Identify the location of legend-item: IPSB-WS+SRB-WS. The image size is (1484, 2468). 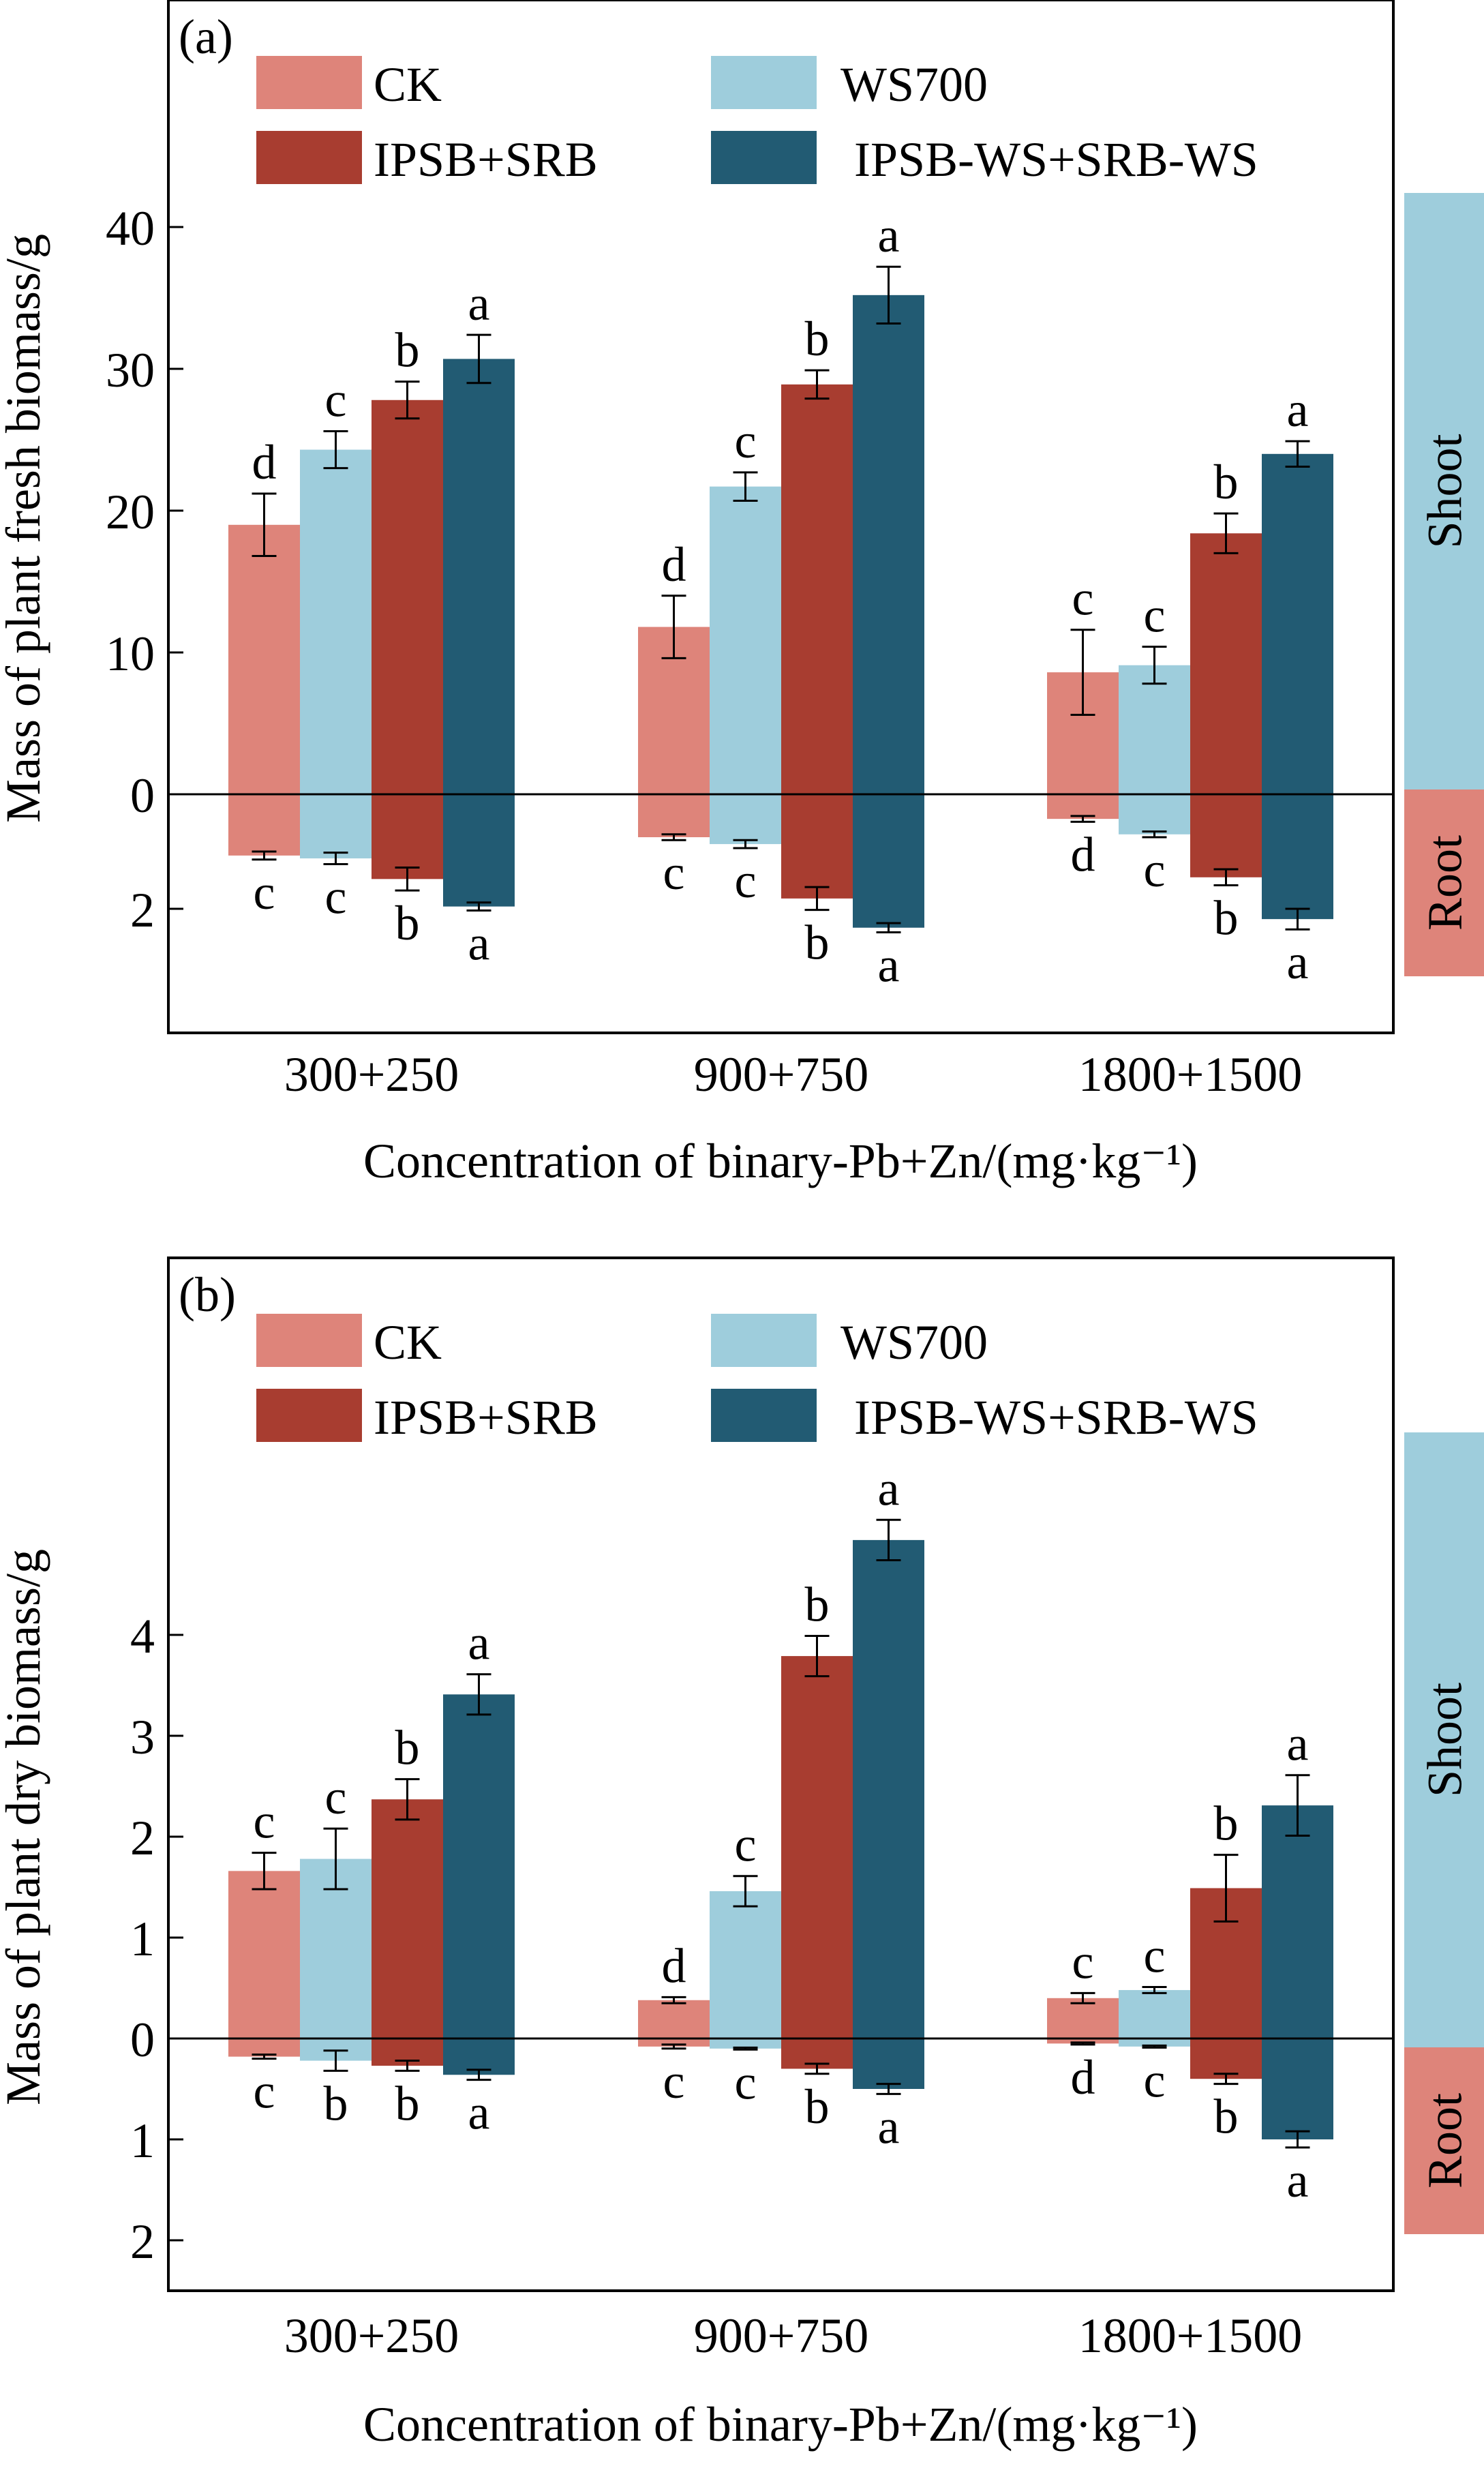
(984, 1417).